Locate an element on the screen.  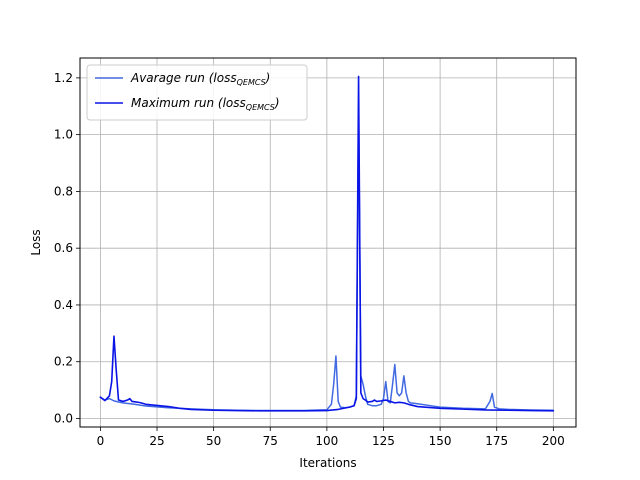
x-axis: 0 25 50 75 100 125 150 175 200 is located at coordinates (331, 437).